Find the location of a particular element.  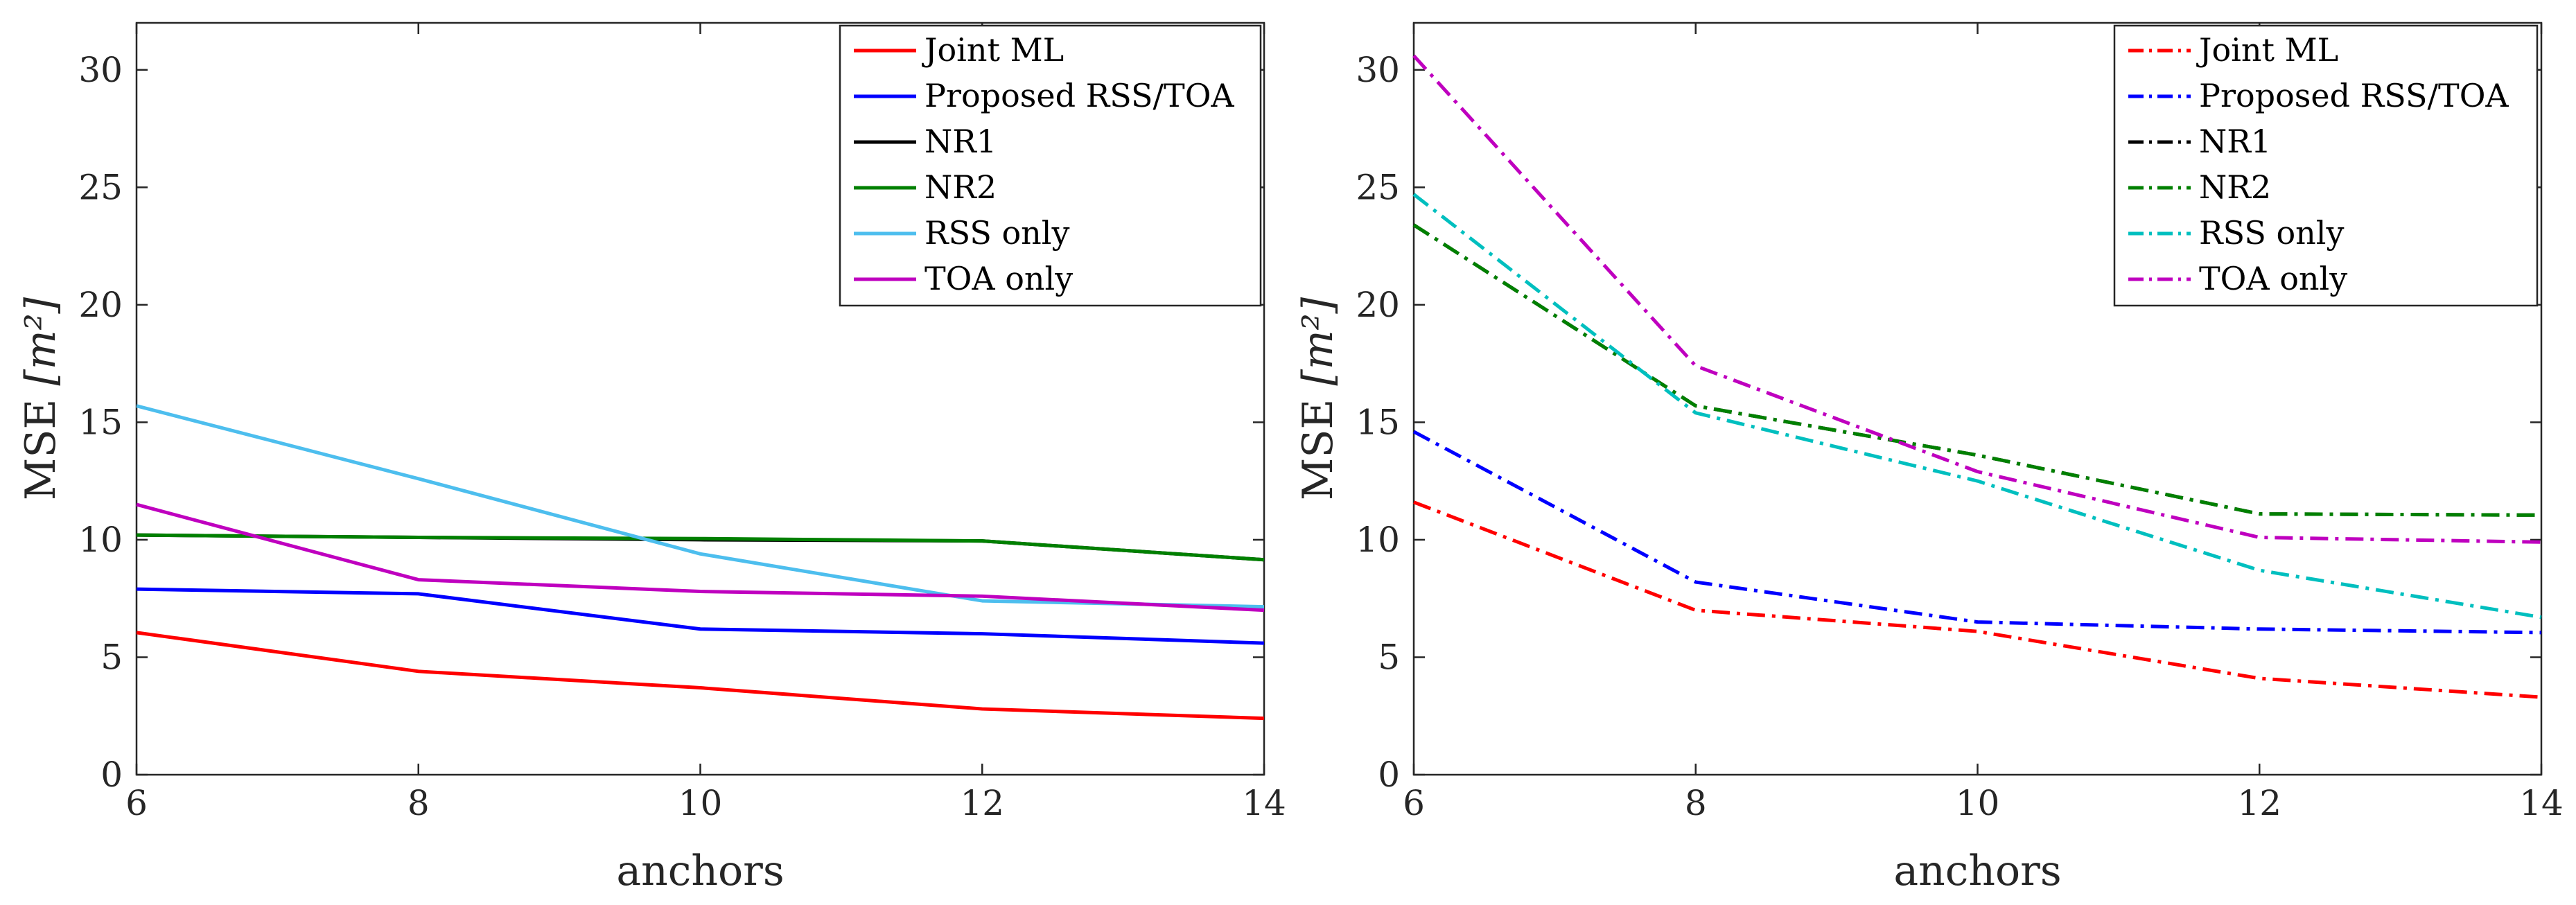

series-line-toa-only is located at coordinates (700, 557).